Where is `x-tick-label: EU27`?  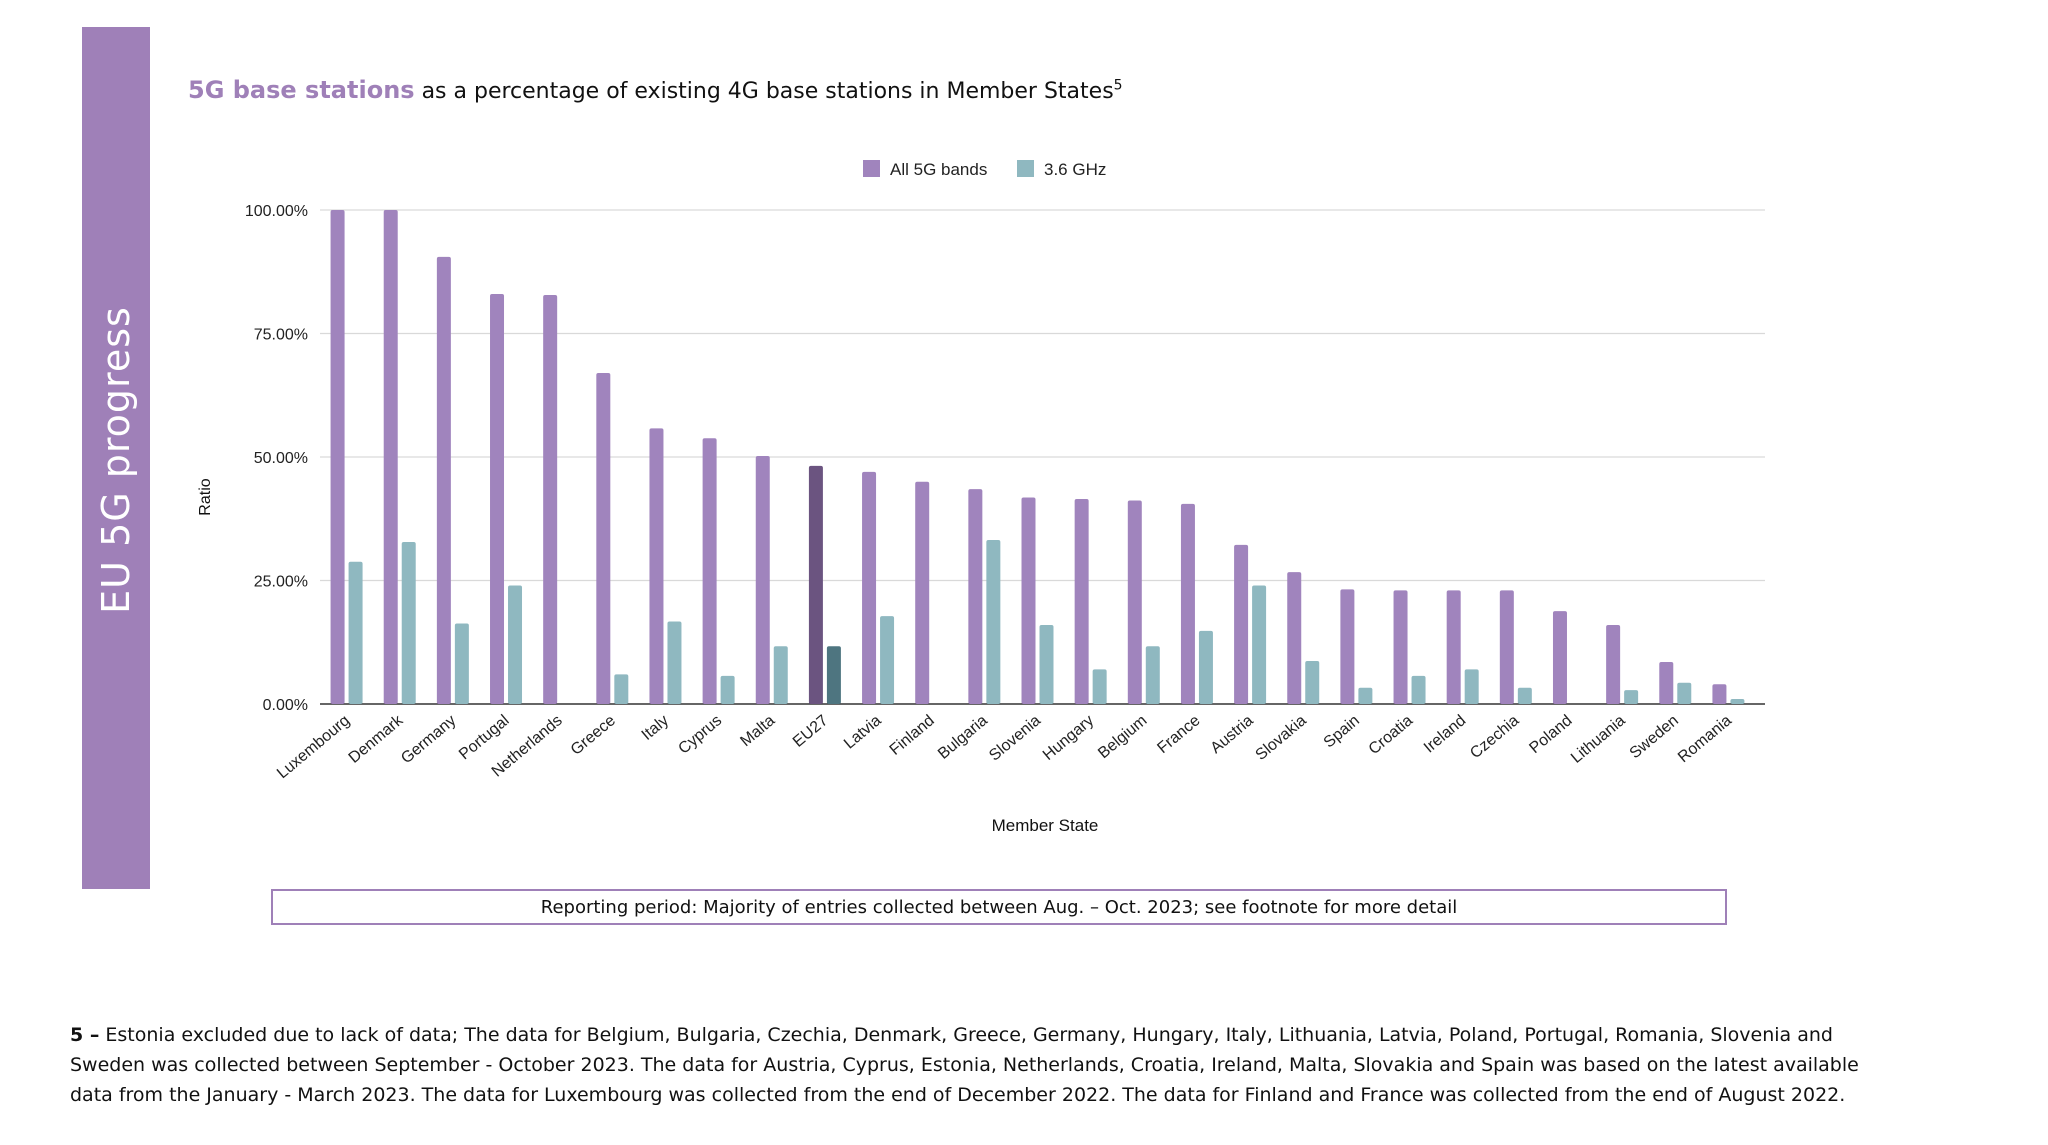
x-tick-label: EU27 is located at coordinates (811, 731).